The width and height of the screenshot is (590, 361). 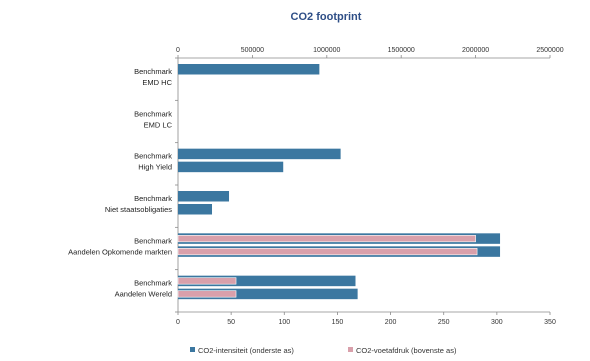 What do you see at coordinates (284, 322) in the screenshot?
I see `bottom-axis-tick-label: 100` at bounding box center [284, 322].